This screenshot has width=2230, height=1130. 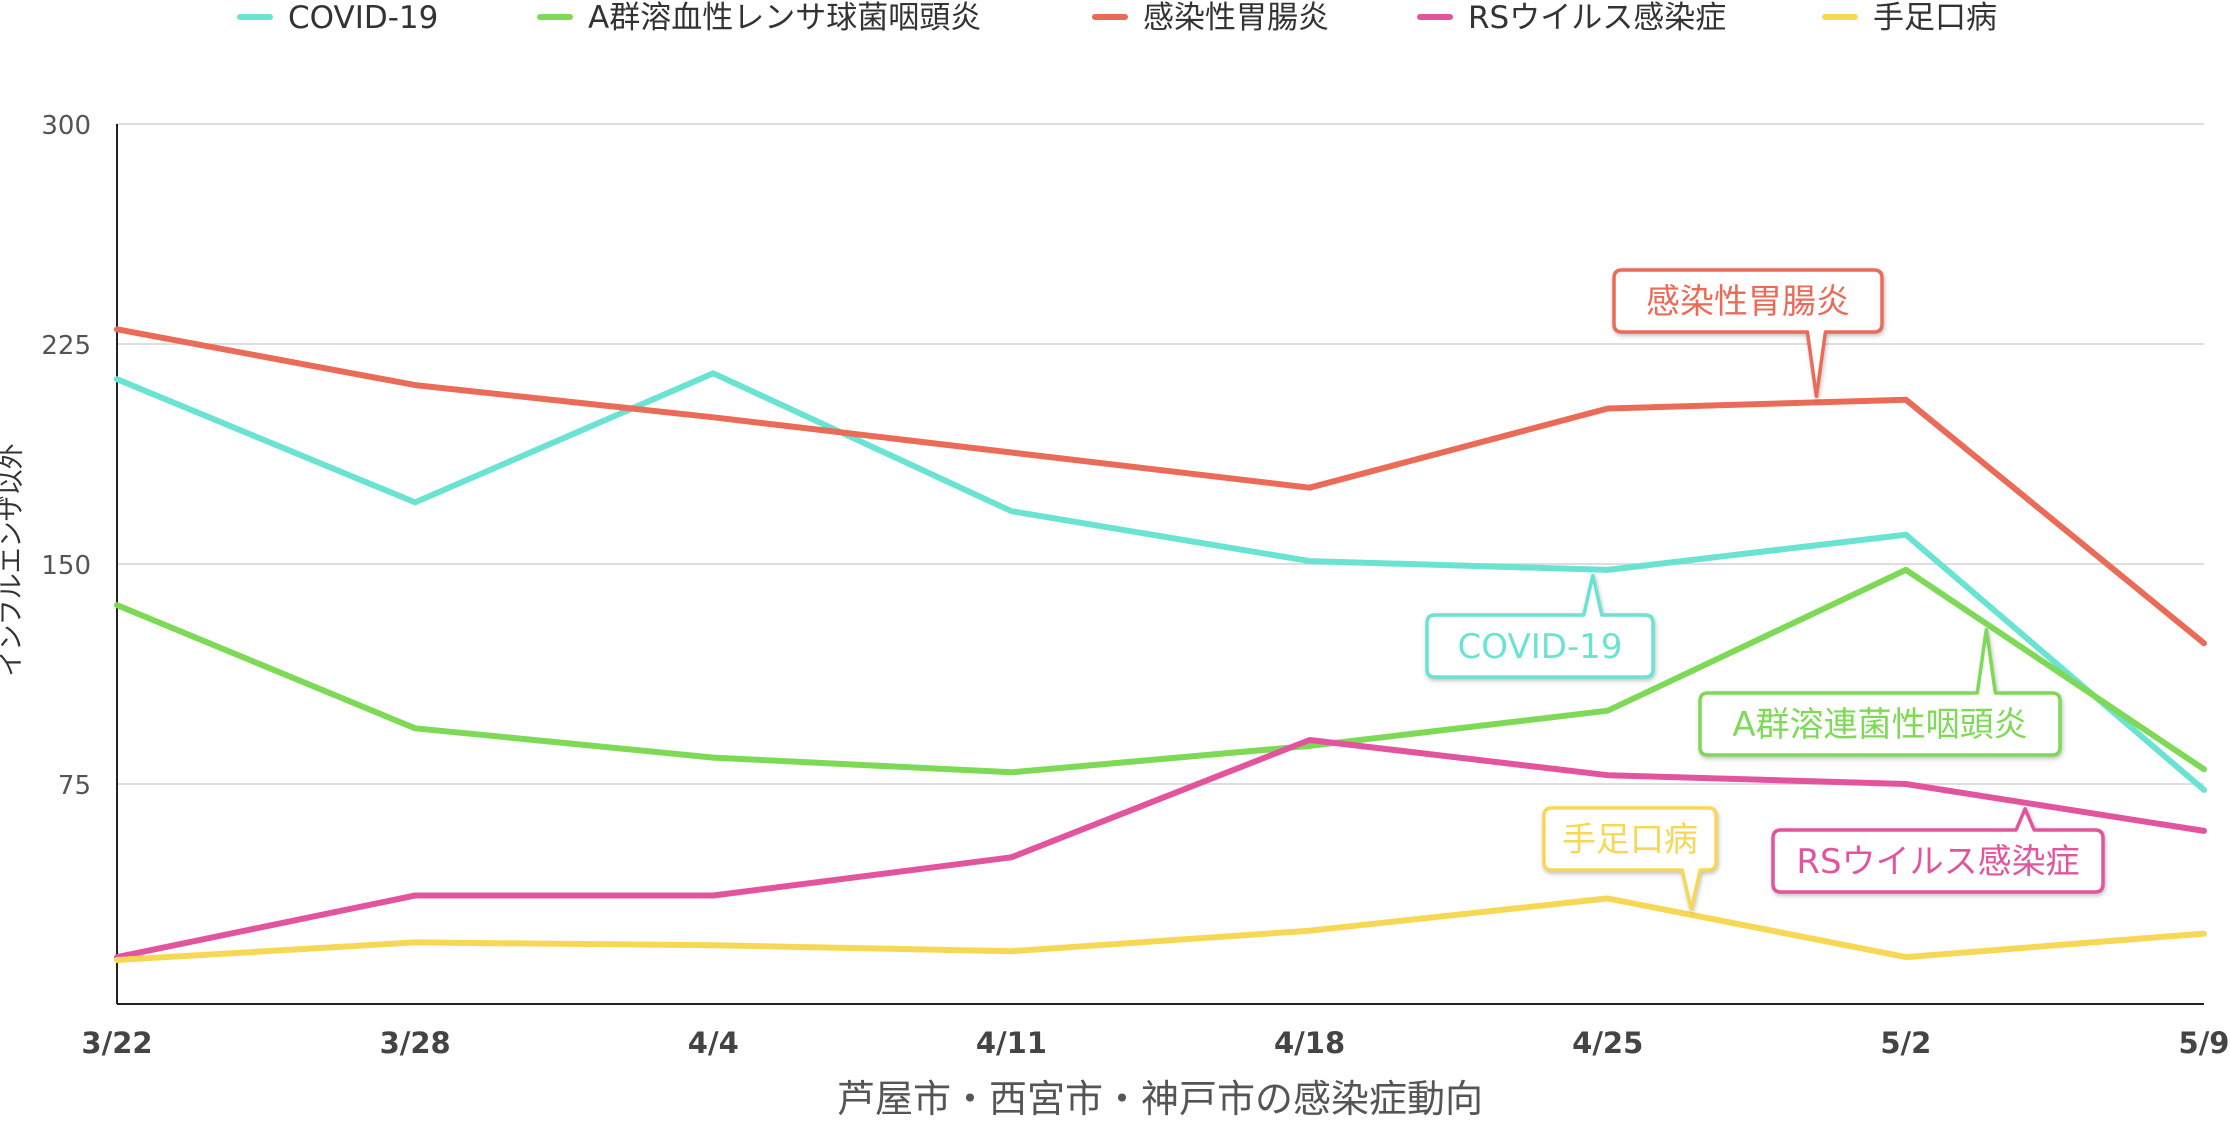 What do you see at coordinates (713, 1043) in the screenshot?
I see `x-tick-label: 4/4` at bounding box center [713, 1043].